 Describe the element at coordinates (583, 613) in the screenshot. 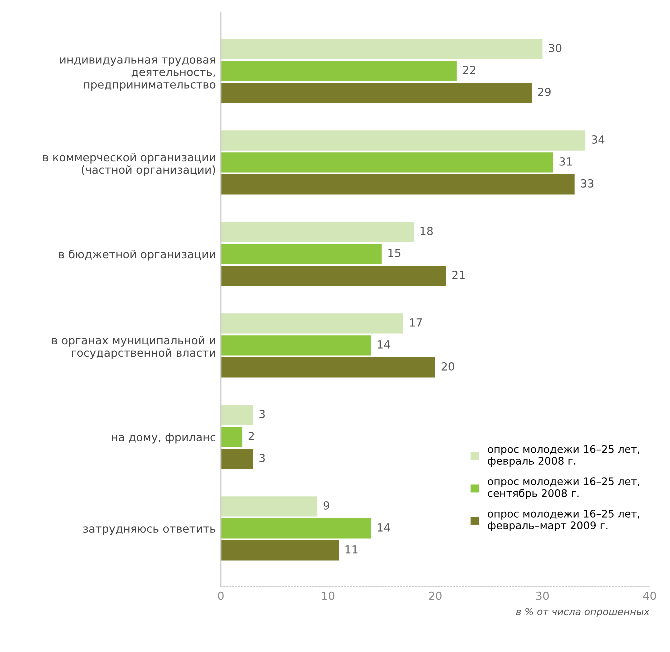

I see `x-axis-title: в % от числа опрошенных` at that location.